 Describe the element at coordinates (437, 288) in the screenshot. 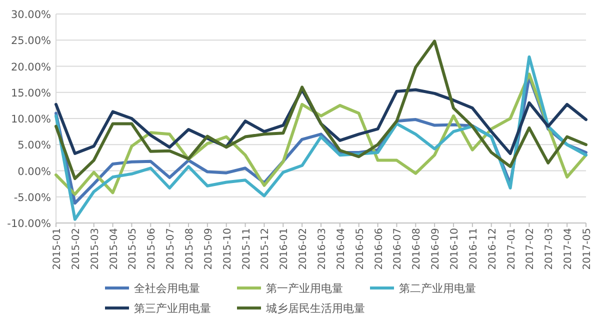

I see `legend-label: 第二产业用电量` at that location.